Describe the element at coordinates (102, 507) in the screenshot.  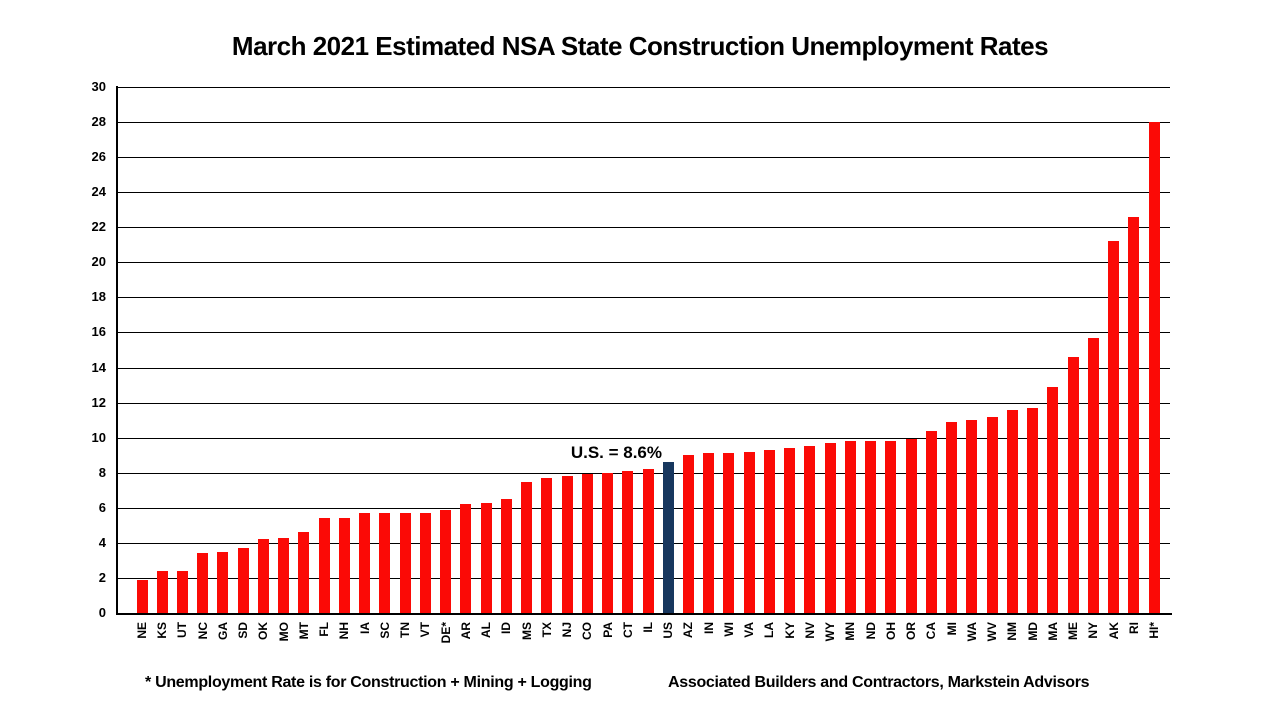
I see `y-axis-tick-label: 6` at that location.